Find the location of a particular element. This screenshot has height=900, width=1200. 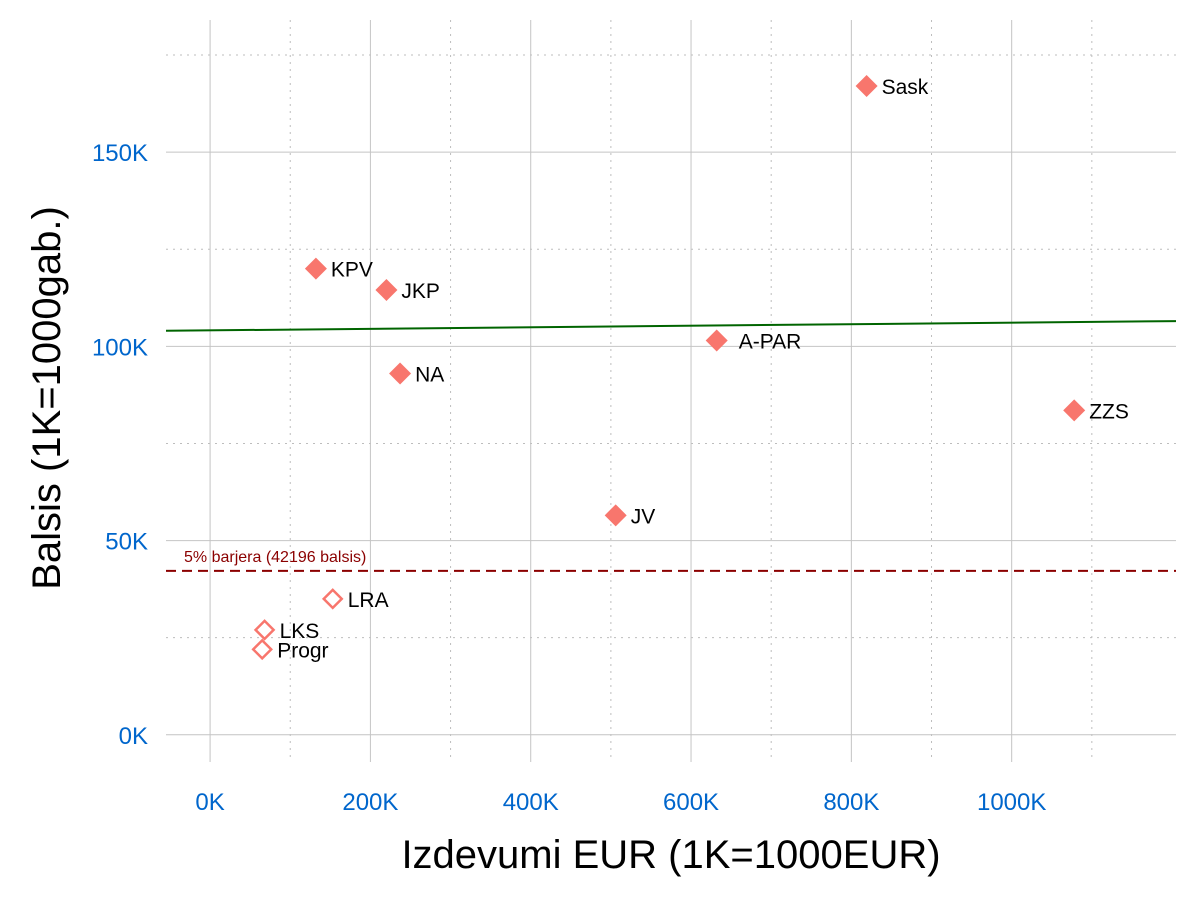

x-tick-label: 0K is located at coordinates (209, 802).